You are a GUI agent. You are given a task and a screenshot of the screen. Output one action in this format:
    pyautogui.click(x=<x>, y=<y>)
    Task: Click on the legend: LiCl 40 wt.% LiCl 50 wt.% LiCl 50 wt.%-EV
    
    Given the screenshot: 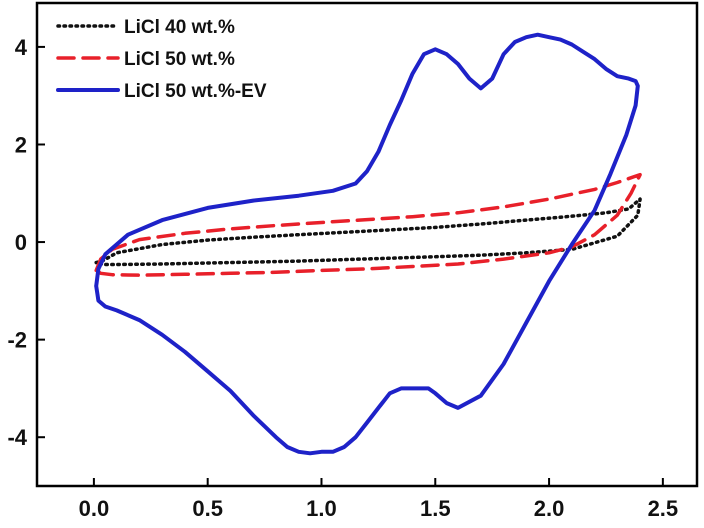 What is the action you would take?
    pyautogui.click(x=161, y=59)
    